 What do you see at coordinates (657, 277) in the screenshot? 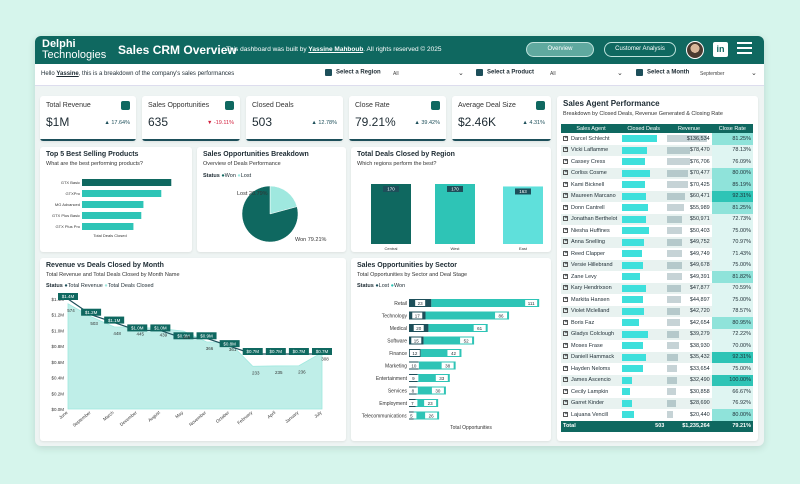
I see `table-row: Zane Levy $49,391 81.82%` at bounding box center [657, 277].